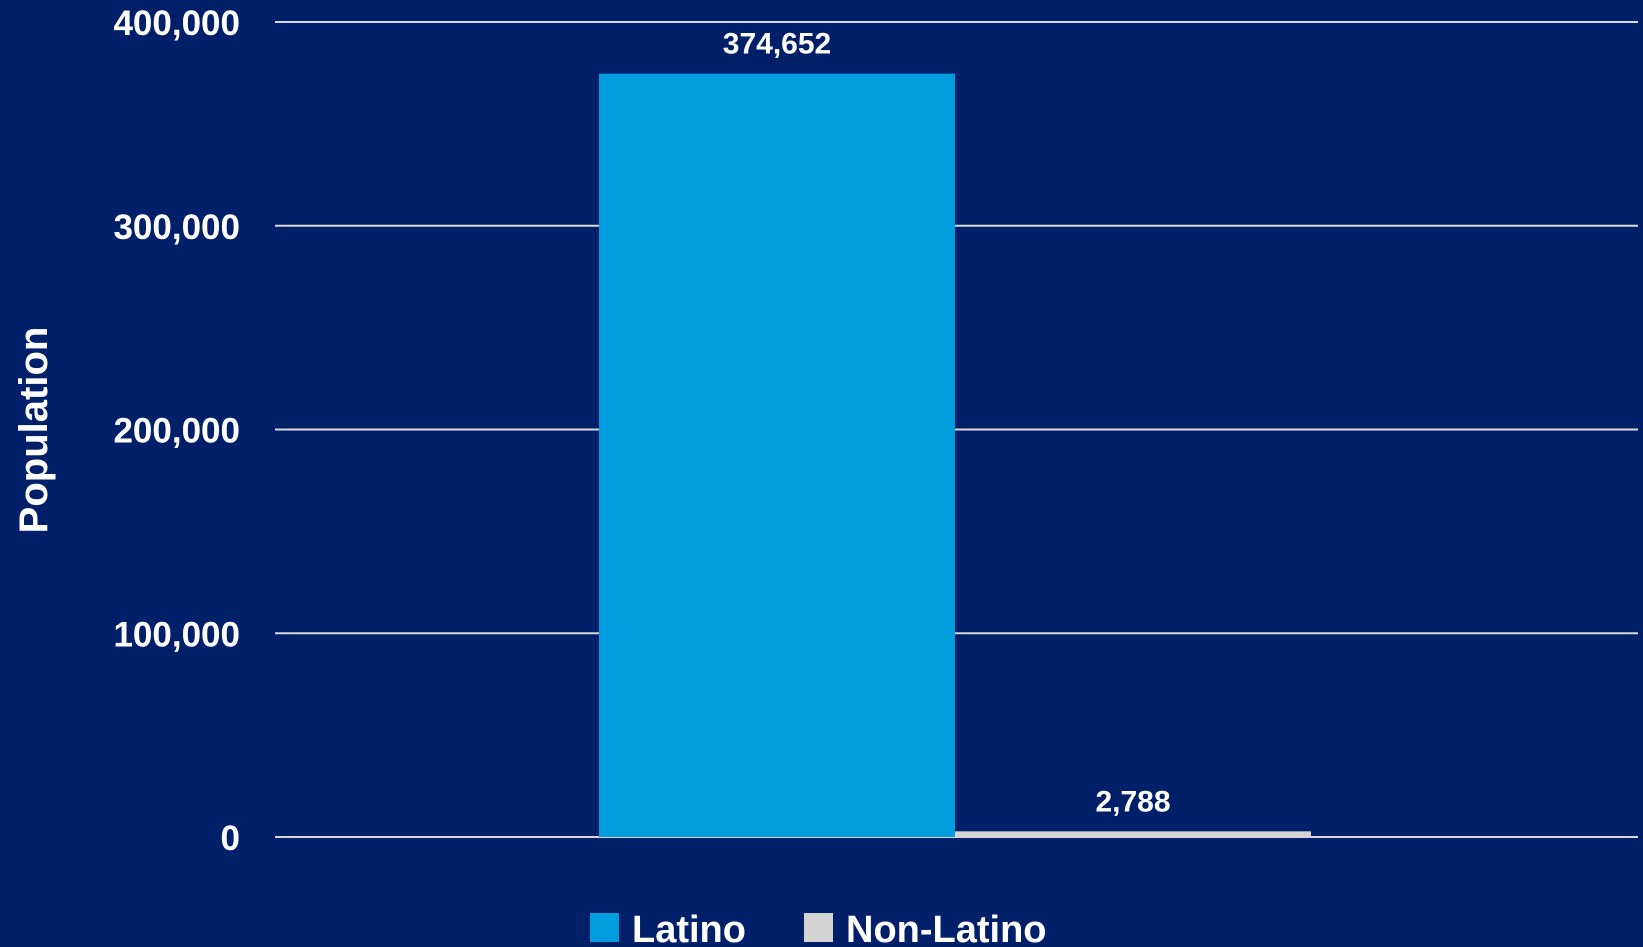 This screenshot has height=947, width=1643. What do you see at coordinates (176, 634) in the screenshot?
I see `y-tick-label: 100,000` at bounding box center [176, 634].